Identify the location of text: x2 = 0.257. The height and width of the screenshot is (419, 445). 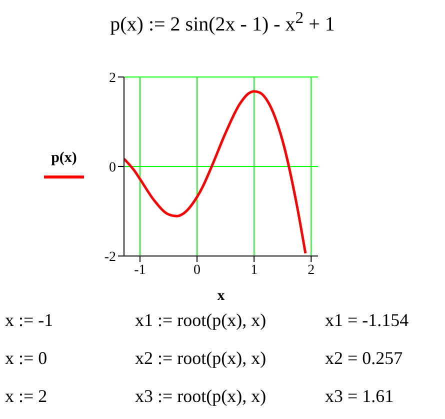
(364, 358).